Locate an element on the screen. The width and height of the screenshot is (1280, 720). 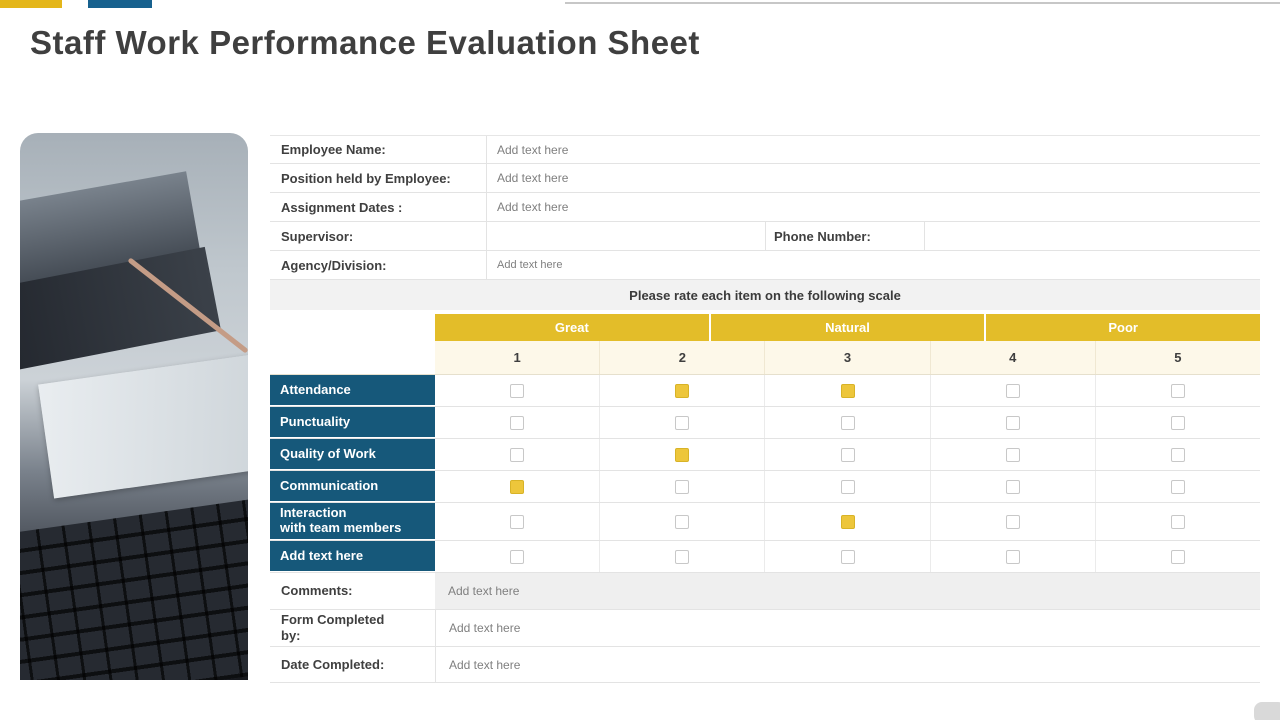
criteria-row-communication: Communication is located at coordinates (765, 487).